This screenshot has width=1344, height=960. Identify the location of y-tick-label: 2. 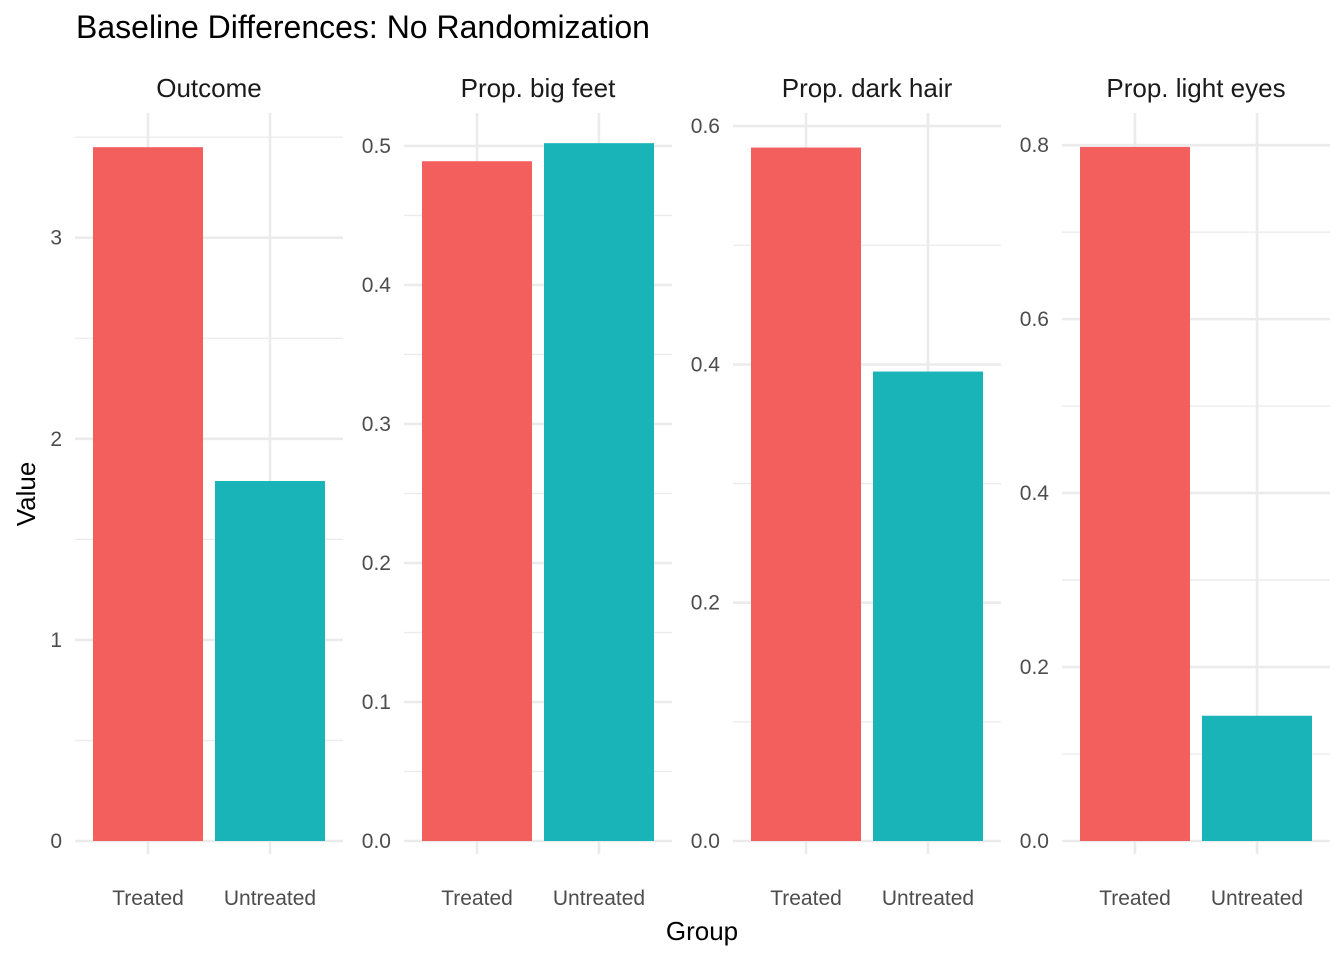
(56, 439).